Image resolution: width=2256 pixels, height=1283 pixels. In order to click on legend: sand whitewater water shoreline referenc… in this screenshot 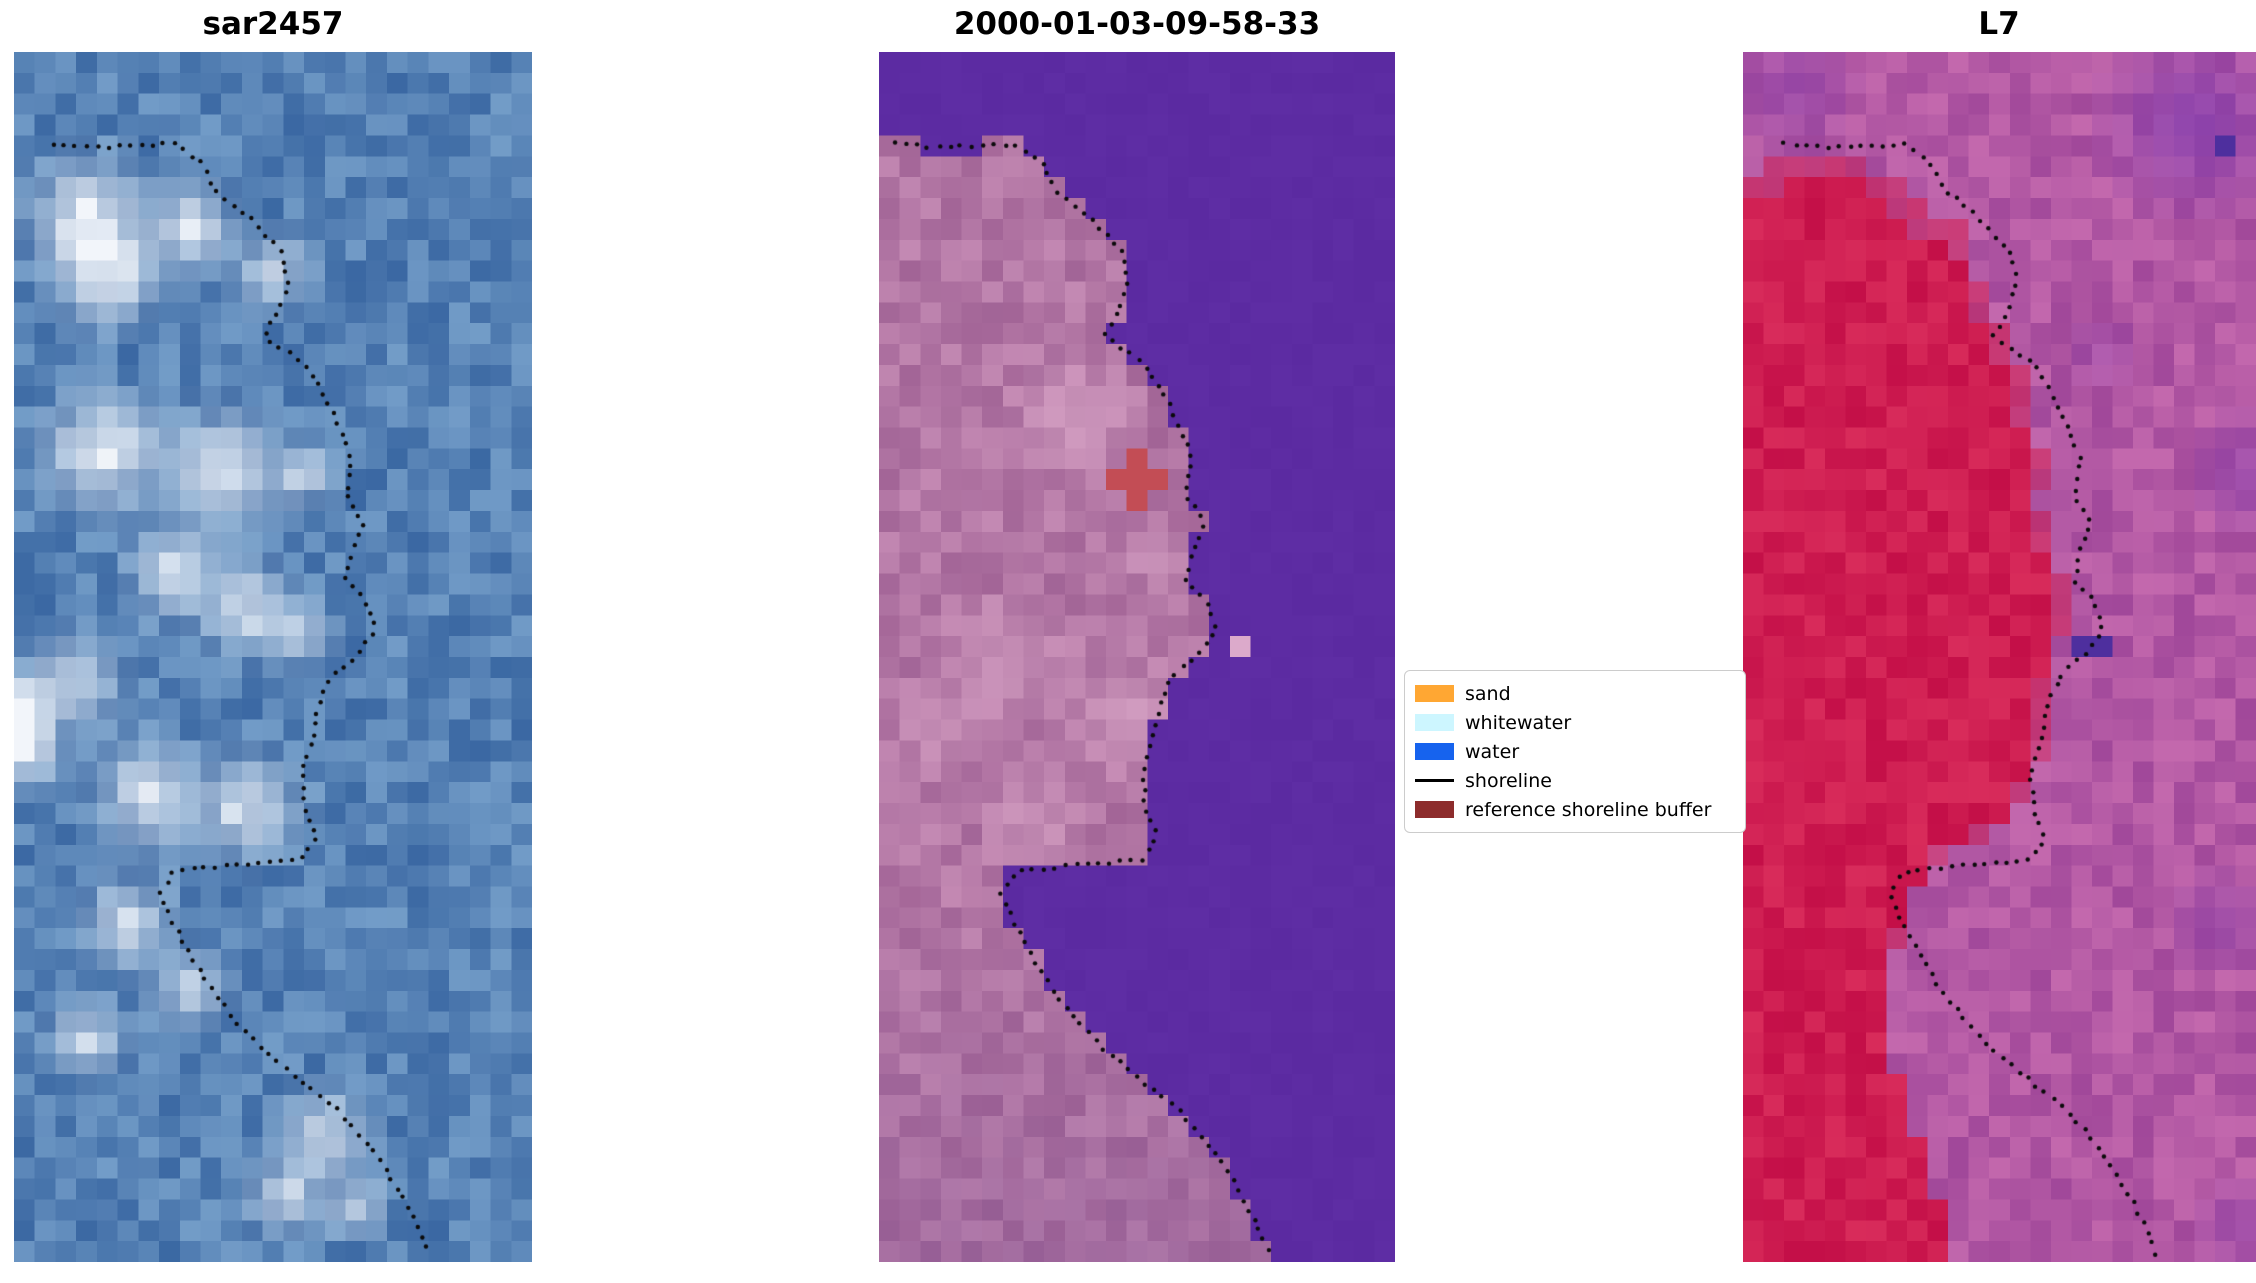, I will do `click(1575, 751)`.